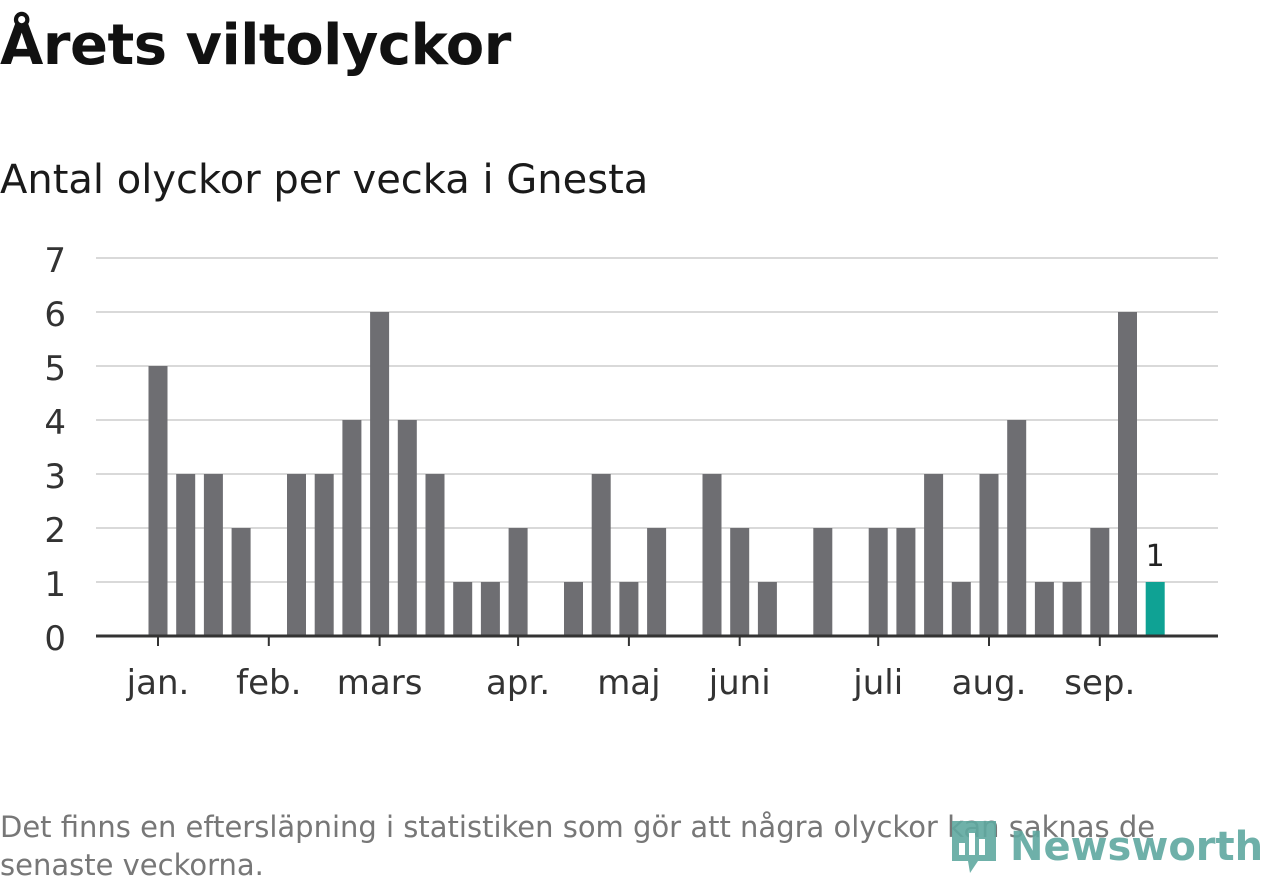  Describe the element at coordinates (1155, 556) in the screenshot. I see `data-label: 1` at that location.